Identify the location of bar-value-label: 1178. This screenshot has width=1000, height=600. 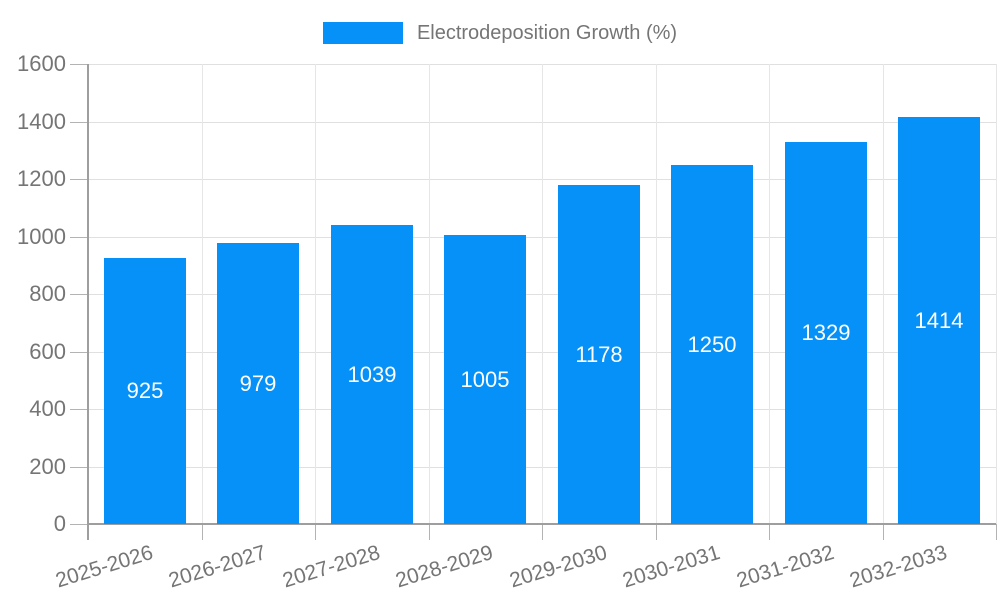
(599, 354).